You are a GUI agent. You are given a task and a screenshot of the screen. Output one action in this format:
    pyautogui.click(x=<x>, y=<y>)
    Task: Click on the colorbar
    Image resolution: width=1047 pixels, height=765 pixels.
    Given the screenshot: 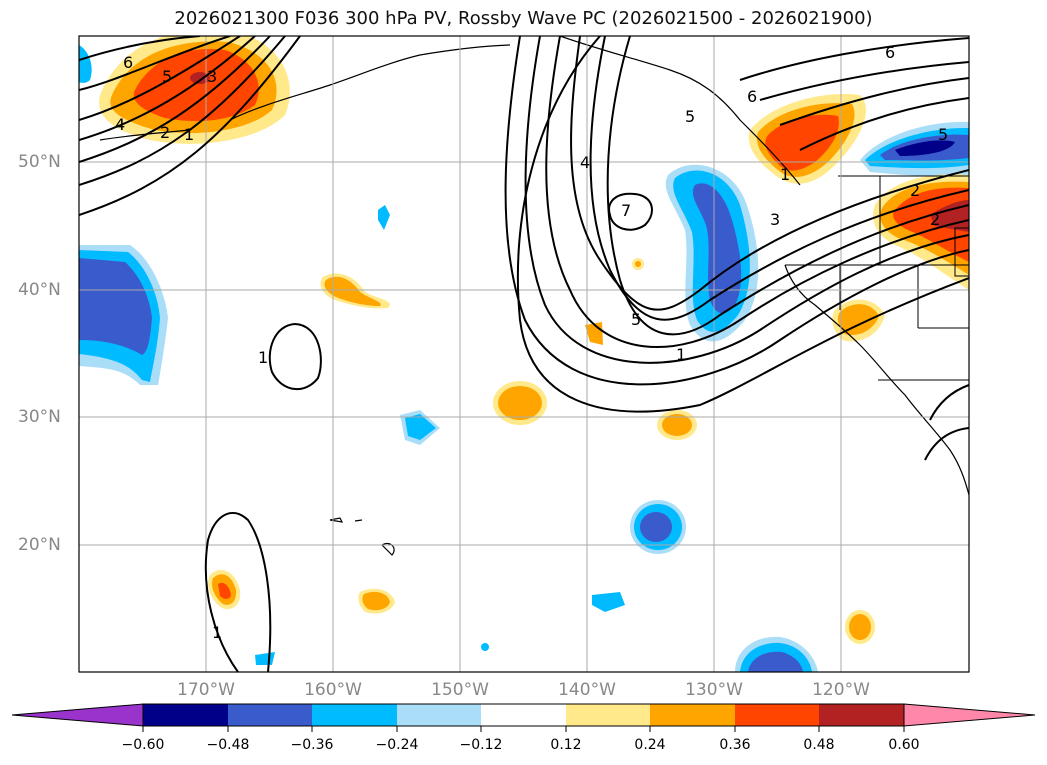 What is the action you would take?
    pyautogui.click(x=523, y=717)
    